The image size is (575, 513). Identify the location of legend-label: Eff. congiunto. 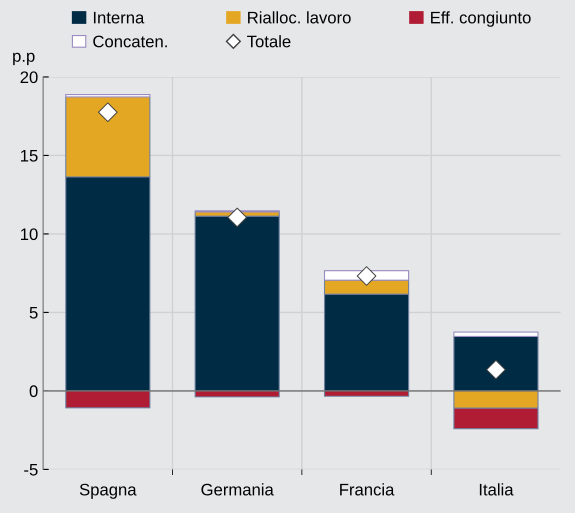
(481, 19).